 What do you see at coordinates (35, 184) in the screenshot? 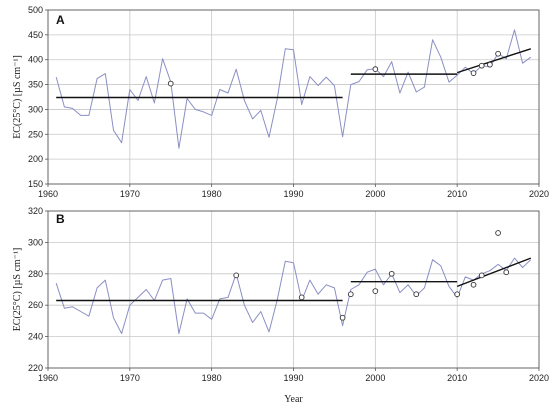
I see `y-tick-label: 150` at bounding box center [35, 184].